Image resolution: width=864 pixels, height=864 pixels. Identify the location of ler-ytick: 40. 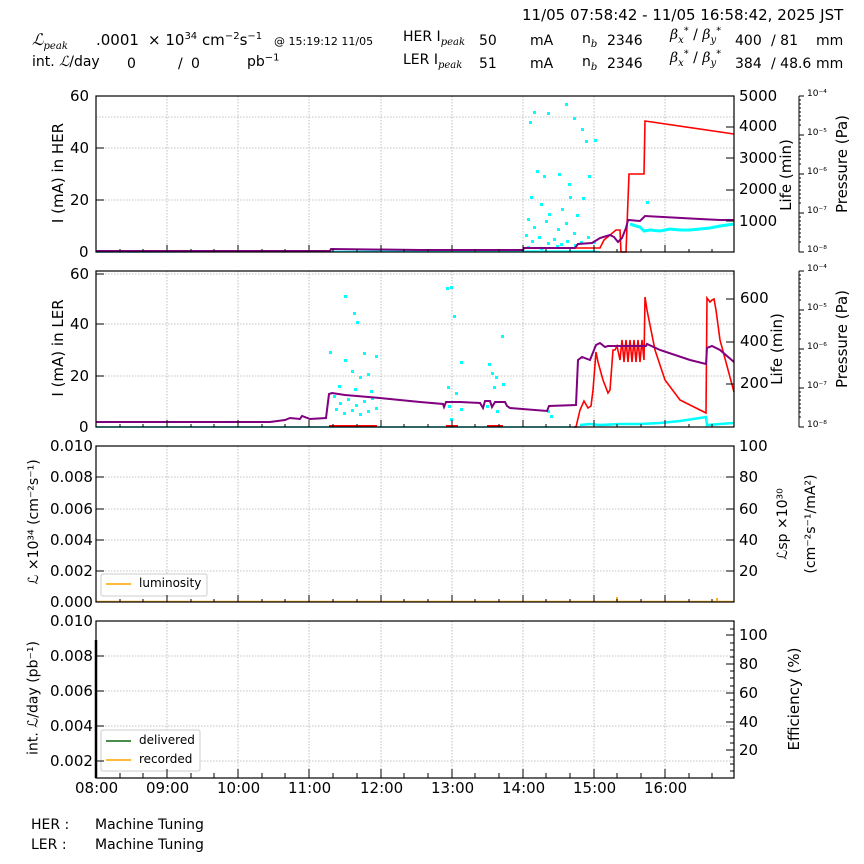
(80, 324).